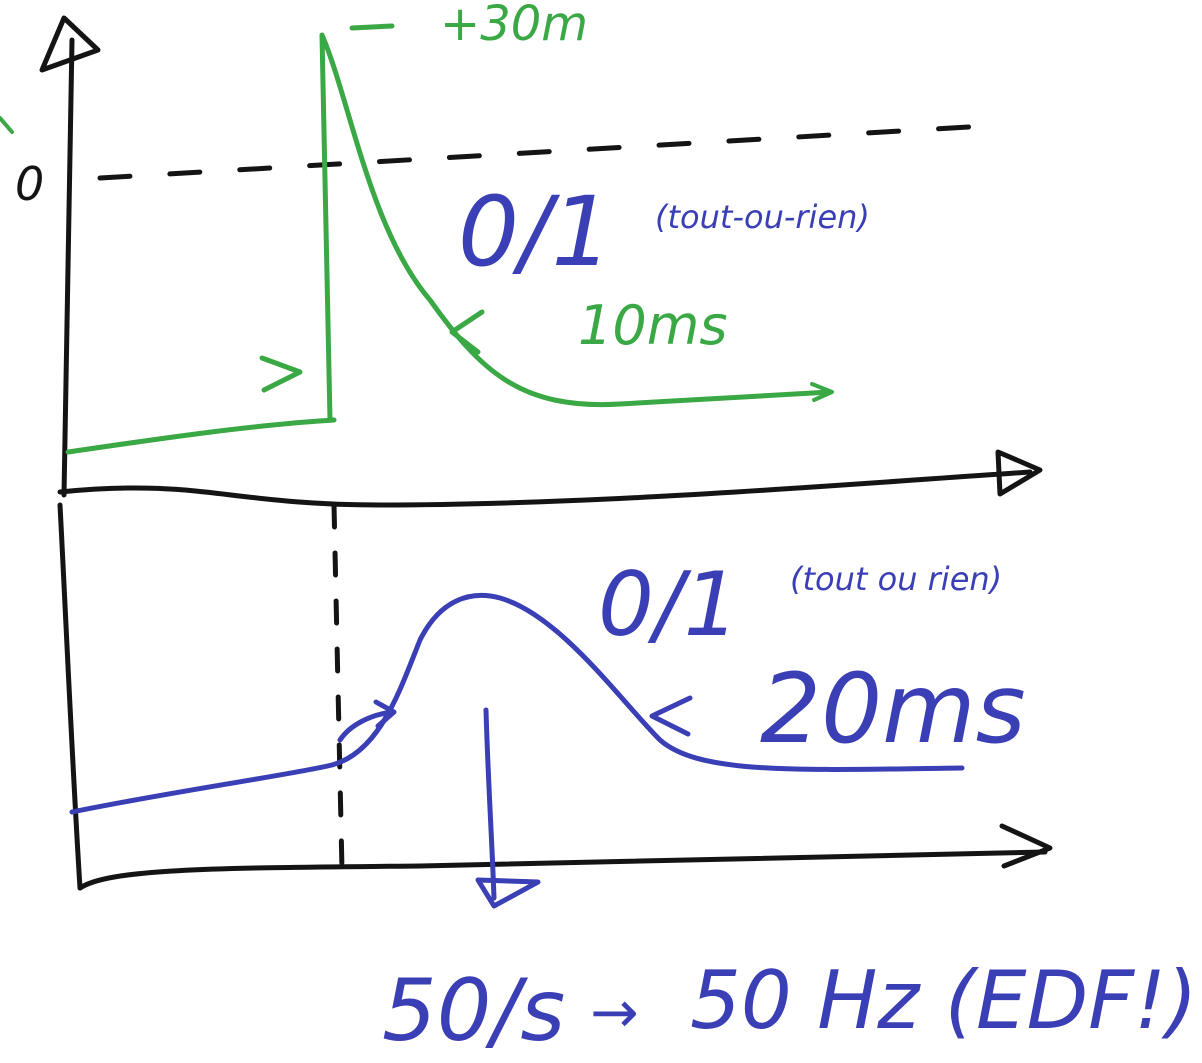  Describe the element at coordinates (29, 184) in the screenshot. I see `zero-label: 0` at that location.